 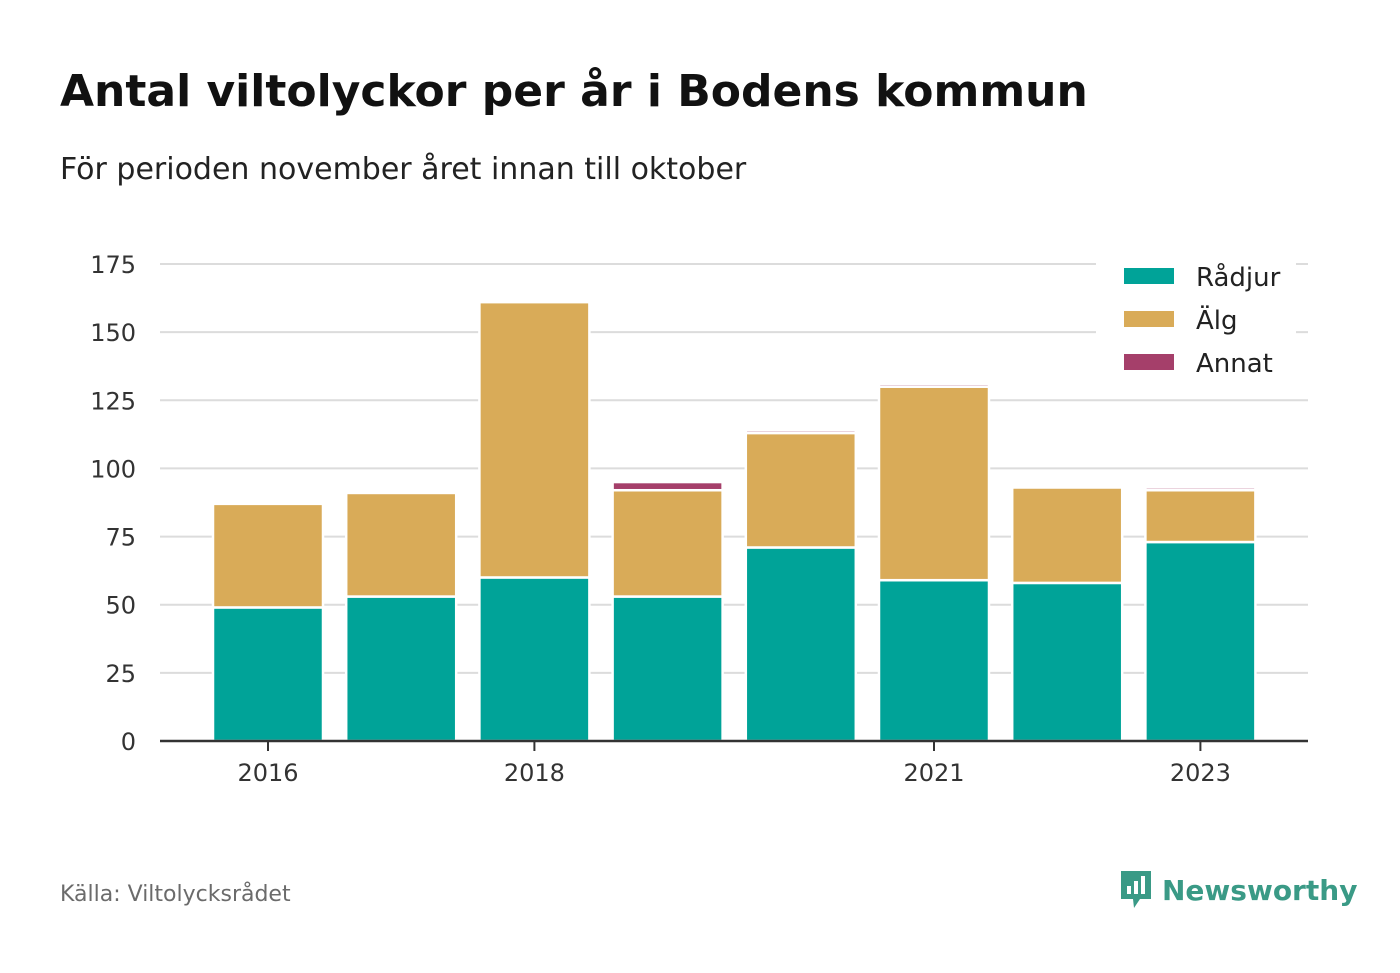 What do you see at coordinates (1217, 320) in the screenshot?
I see `legend-label-alg: Älg` at bounding box center [1217, 320].